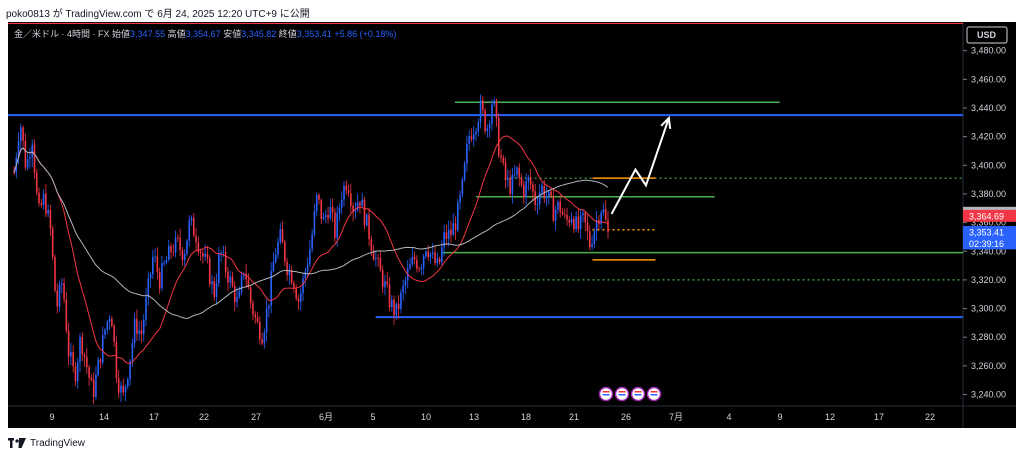 This screenshot has width=1024, height=457. What do you see at coordinates (154, 417) in the screenshot?
I see `time-tick-label: 17` at bounding box center [154, 417].